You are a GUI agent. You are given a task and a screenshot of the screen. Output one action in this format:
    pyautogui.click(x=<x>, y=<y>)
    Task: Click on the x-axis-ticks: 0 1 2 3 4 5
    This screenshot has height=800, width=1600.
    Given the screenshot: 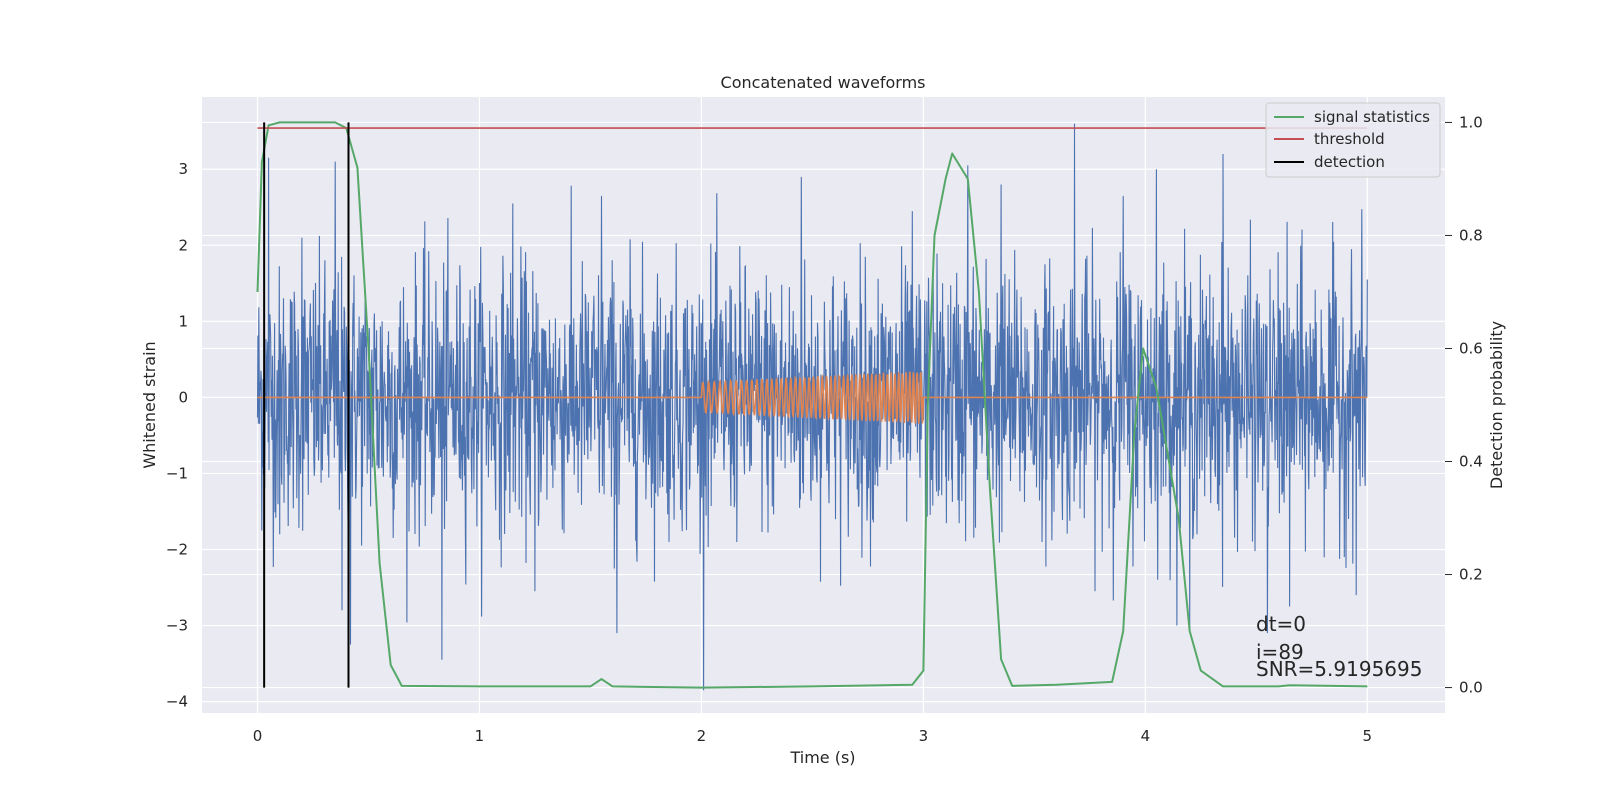 What is the action you would take?
    pyautogui.click(x=812, y=736)
    